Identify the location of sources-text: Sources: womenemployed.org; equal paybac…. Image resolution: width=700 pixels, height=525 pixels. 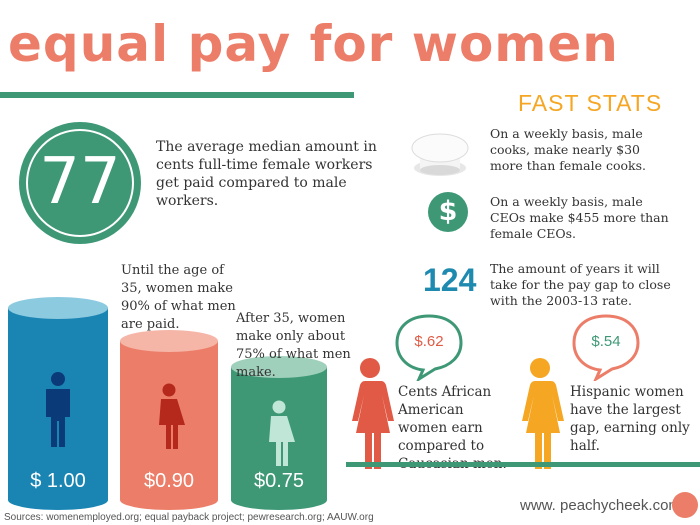
(189, 517).